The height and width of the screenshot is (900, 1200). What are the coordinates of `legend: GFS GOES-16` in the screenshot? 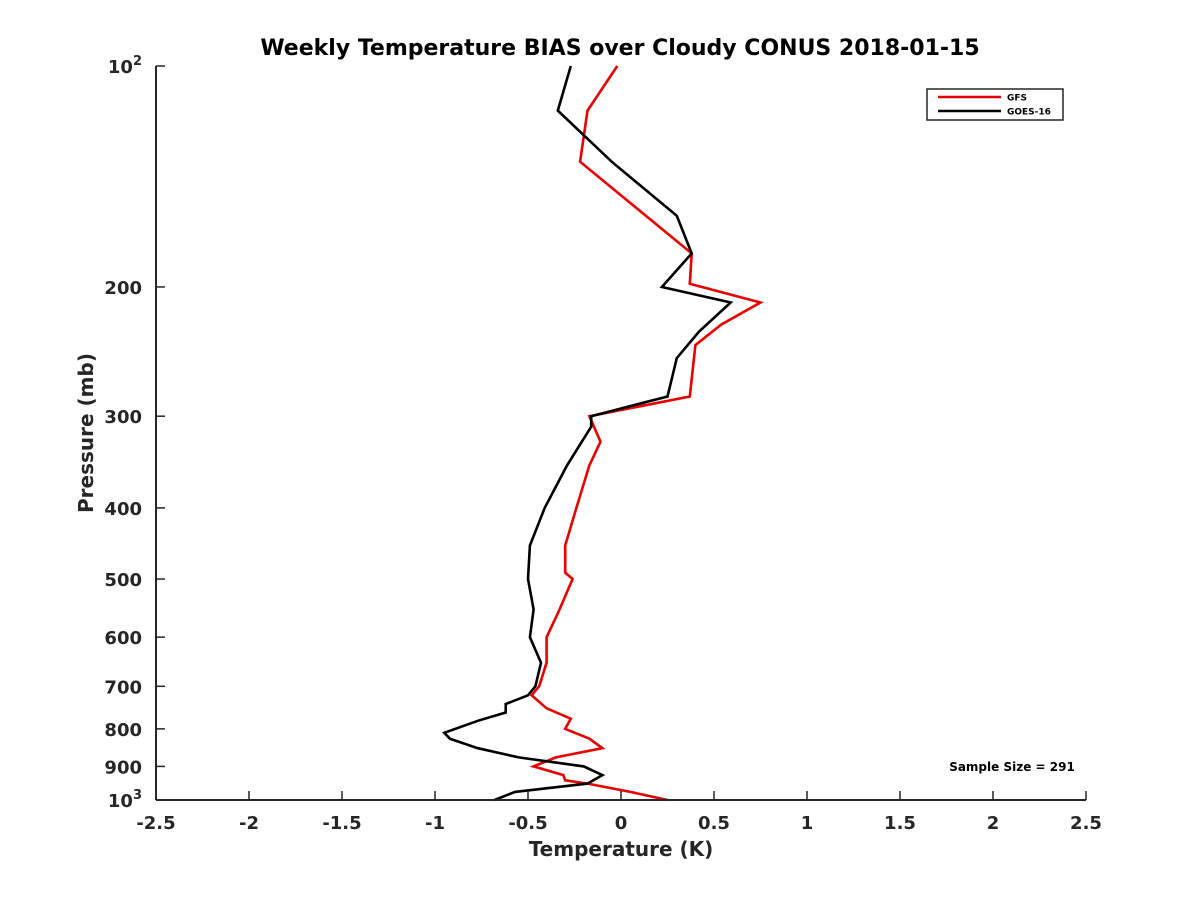 It's located at (995, 104).